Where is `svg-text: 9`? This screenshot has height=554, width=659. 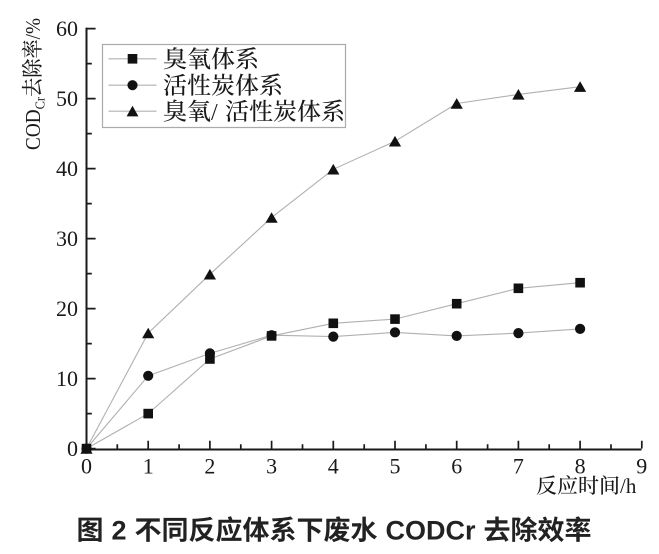 svg-text: 9 is located at coordinates (641, 466).